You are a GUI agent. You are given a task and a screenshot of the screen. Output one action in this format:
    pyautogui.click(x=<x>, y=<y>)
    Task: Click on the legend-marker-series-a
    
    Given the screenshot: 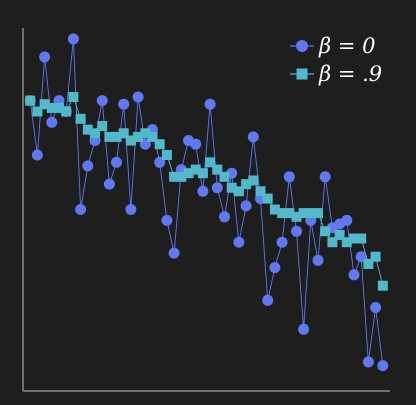 What is the action you would take?
    pyautogui.click(x=302, y=46)
    